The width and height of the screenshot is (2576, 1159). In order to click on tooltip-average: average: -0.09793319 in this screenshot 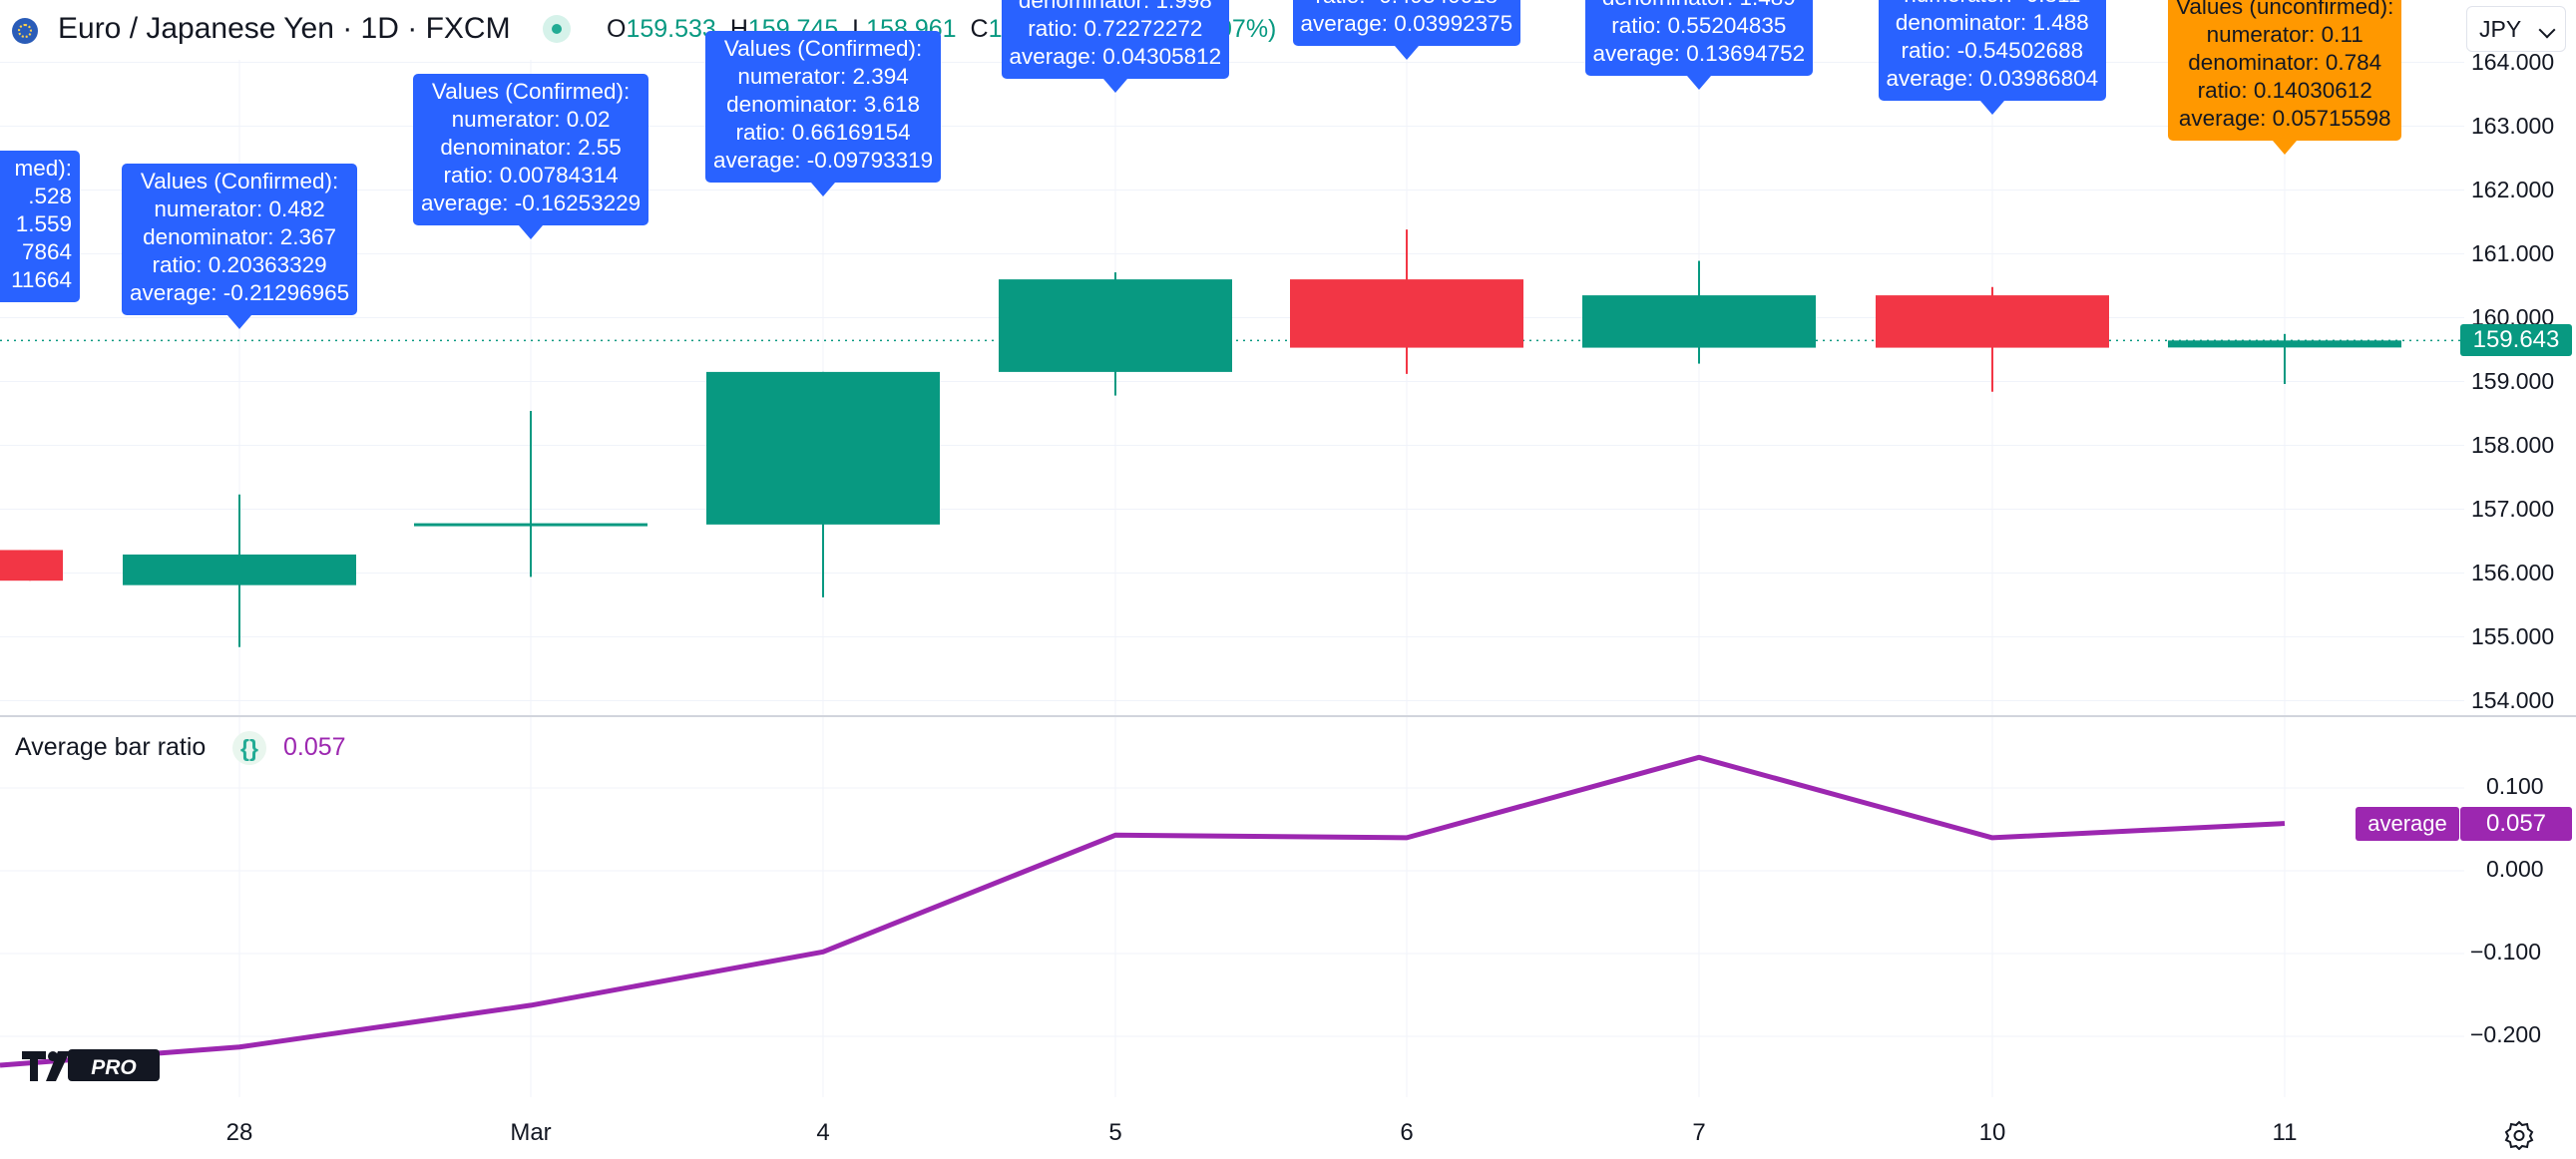, I will do `click(823, 160)`.